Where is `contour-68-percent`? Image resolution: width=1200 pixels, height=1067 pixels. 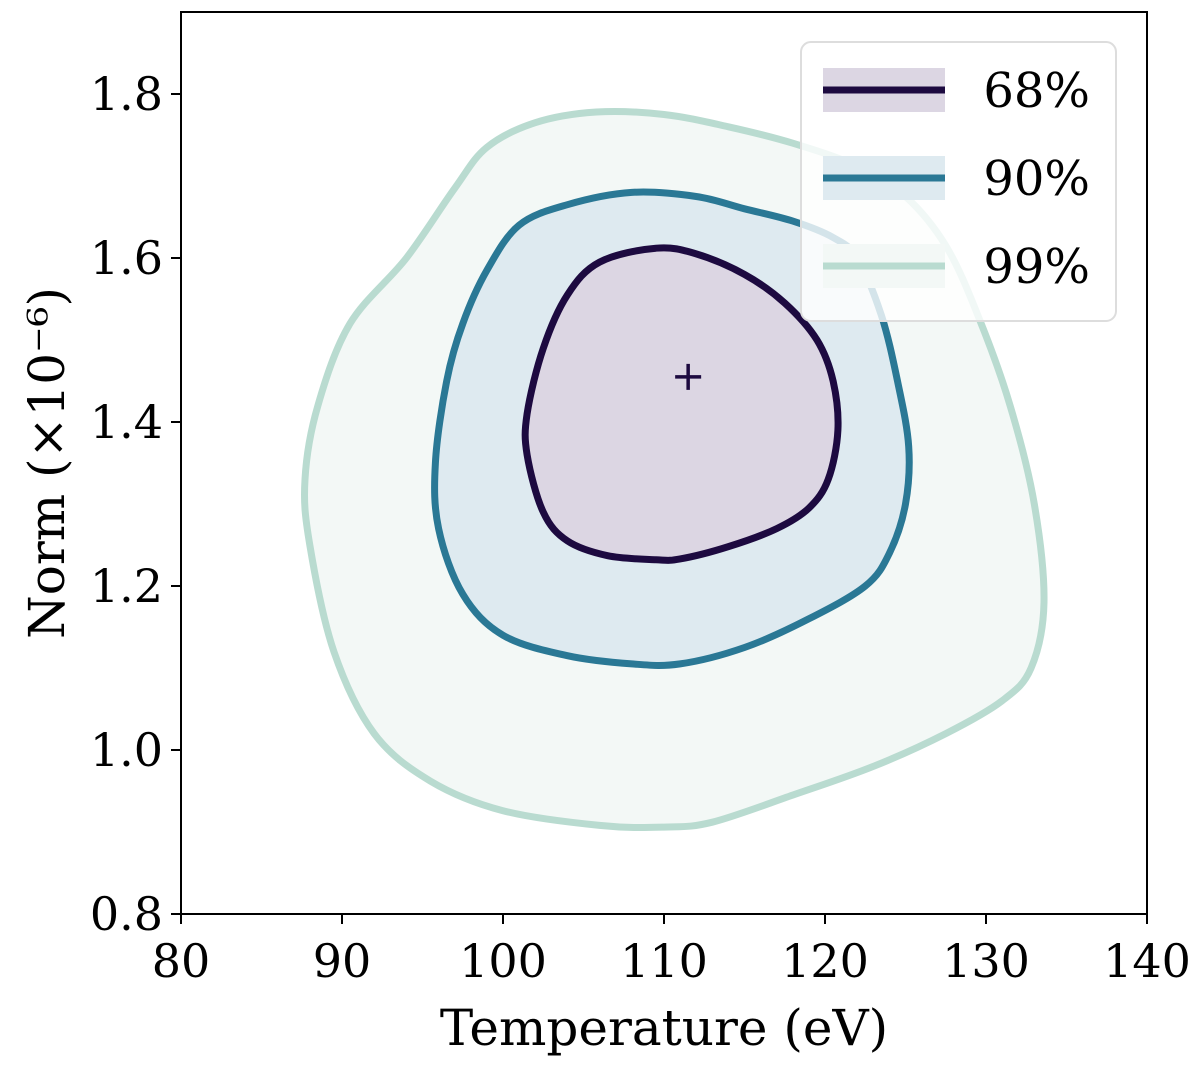 contour-68-percent is located at coordinates (681, 404).